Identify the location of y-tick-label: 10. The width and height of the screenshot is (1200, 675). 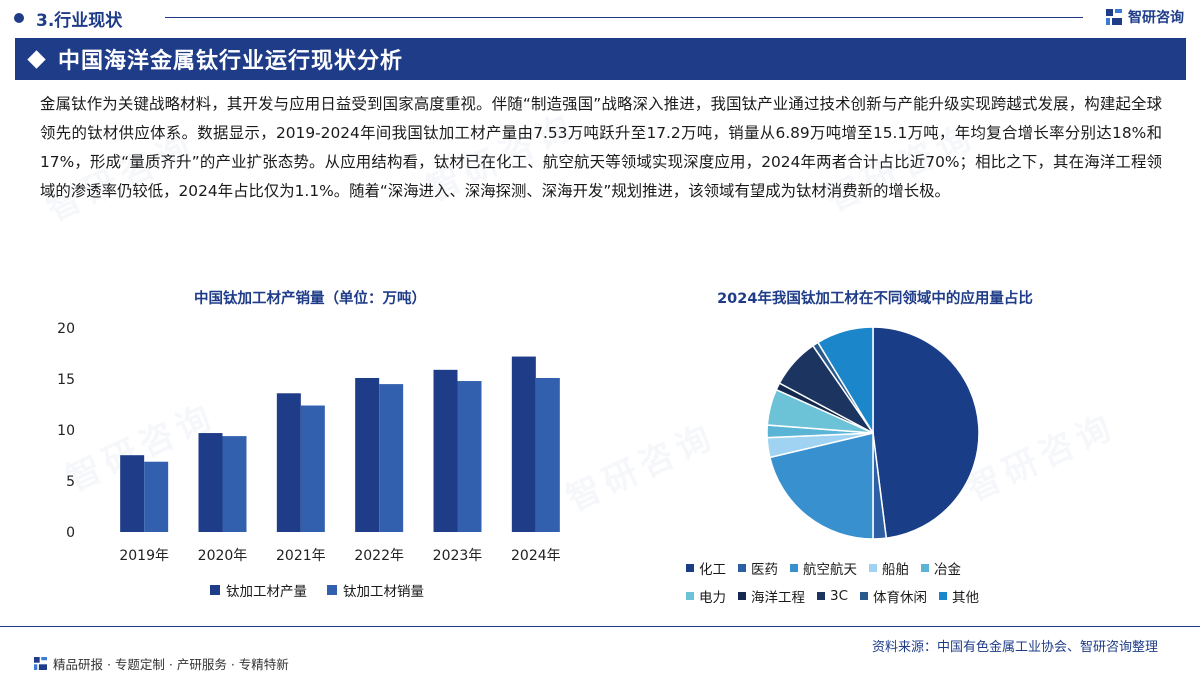
(66, 431).